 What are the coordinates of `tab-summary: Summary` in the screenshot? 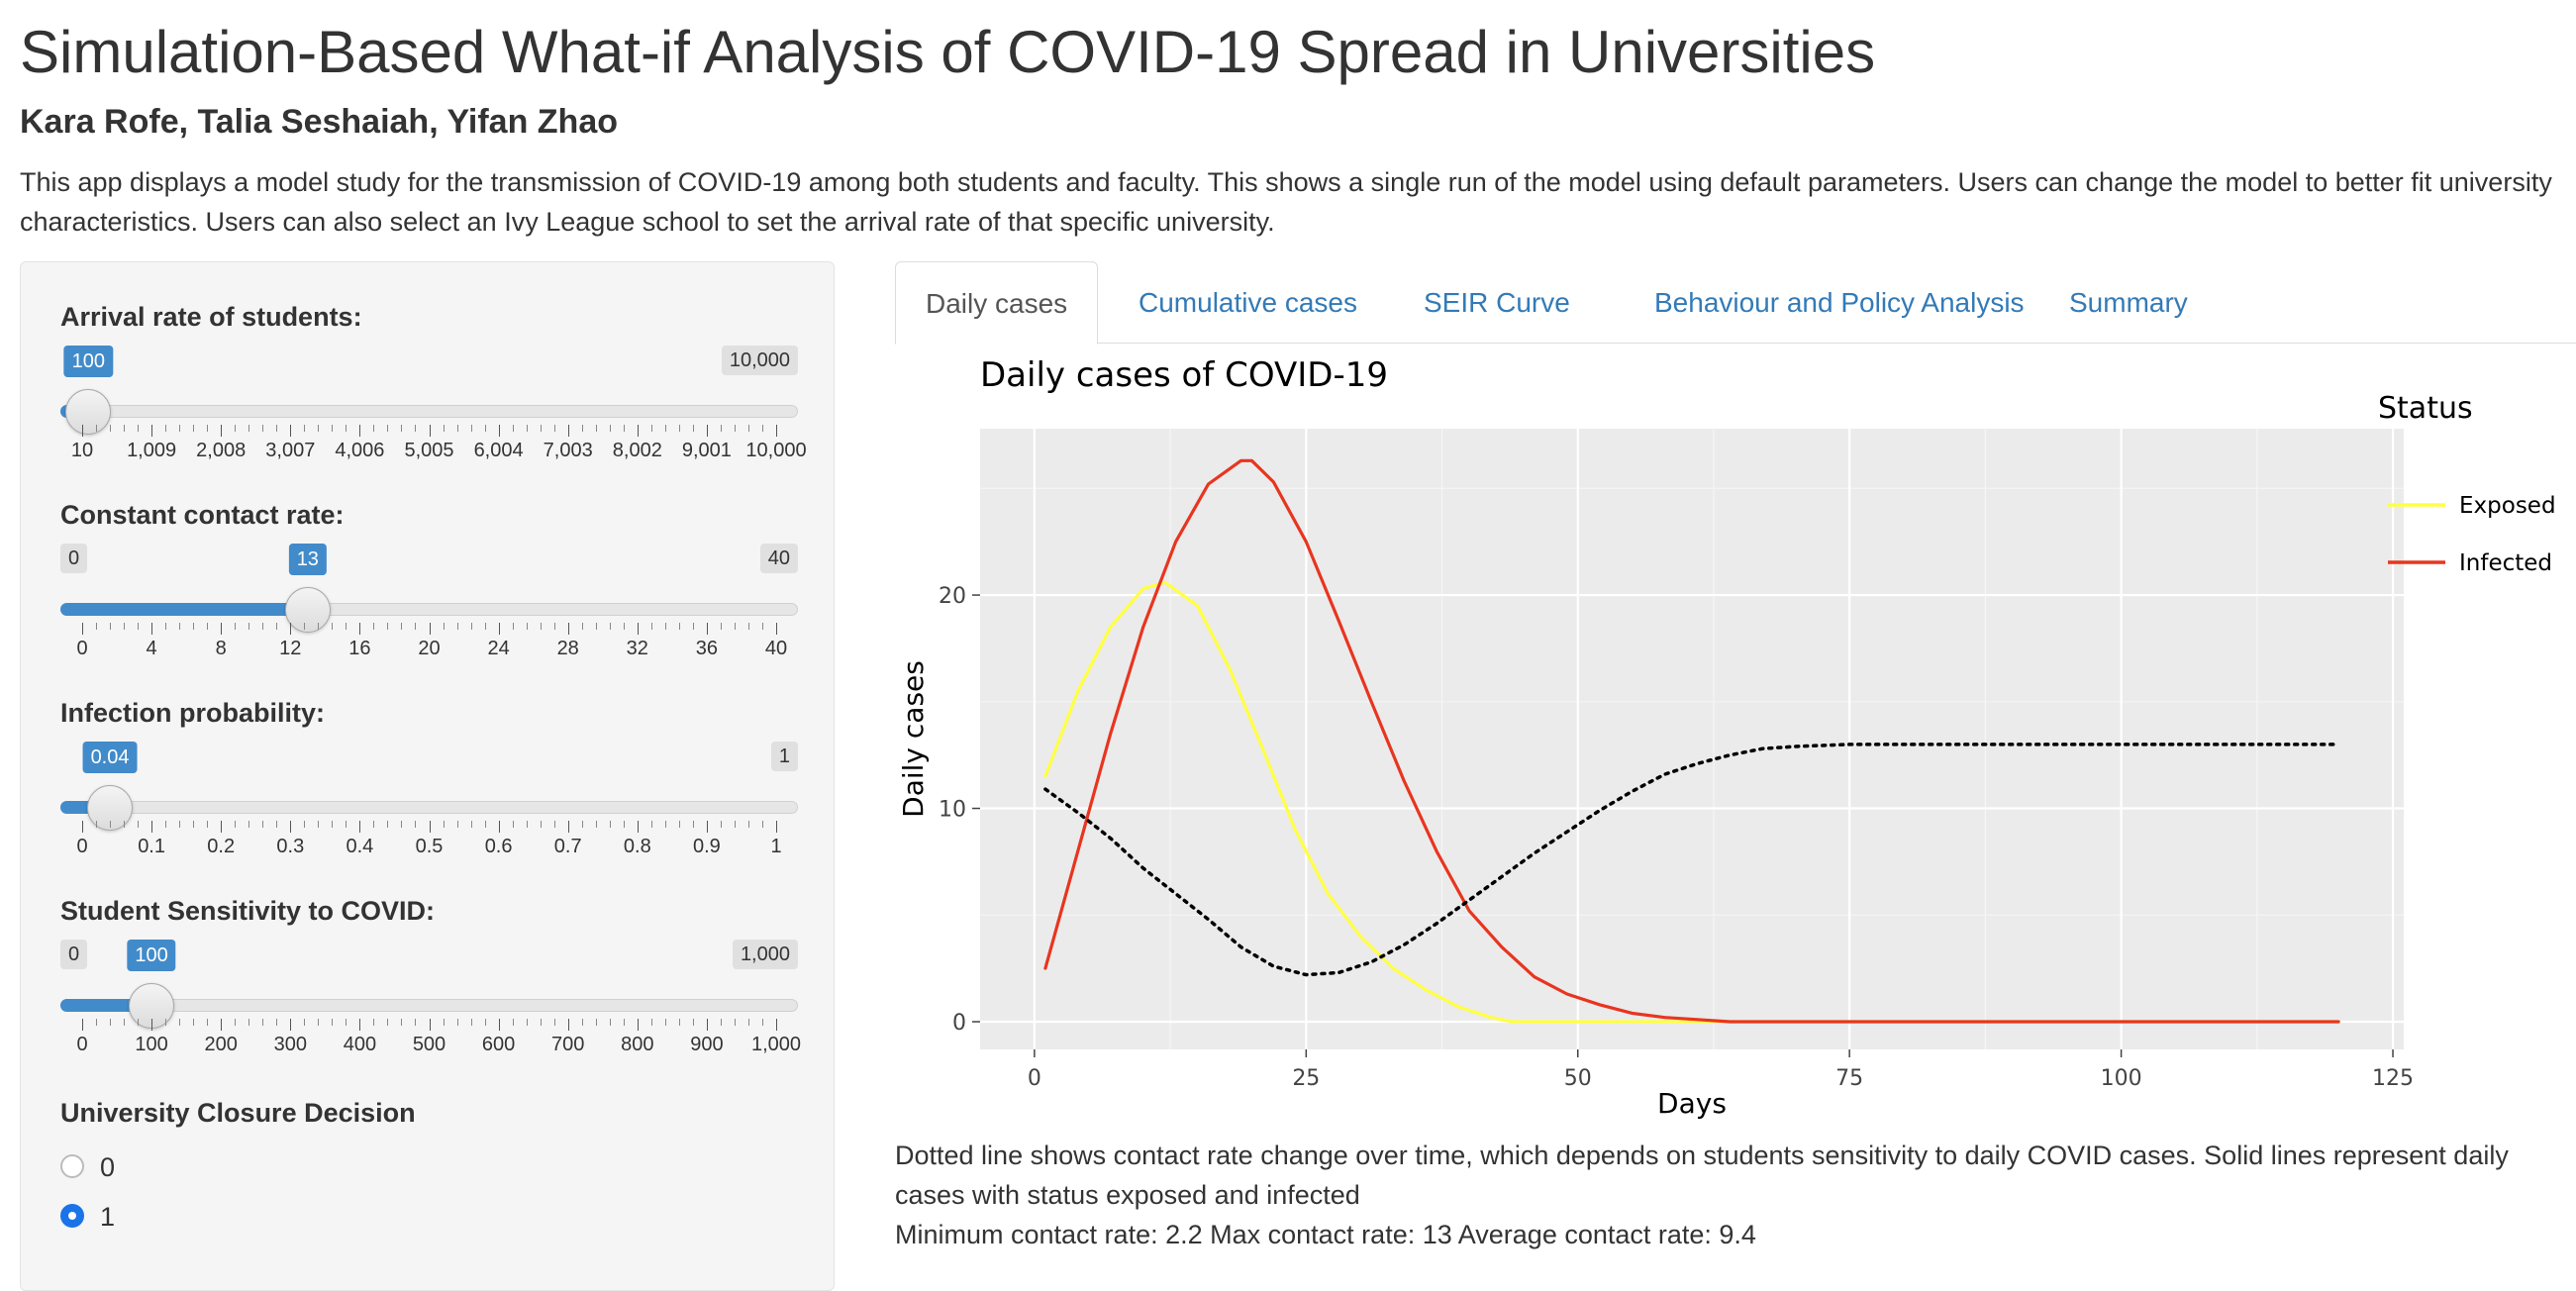 It's located at (2128, 302).